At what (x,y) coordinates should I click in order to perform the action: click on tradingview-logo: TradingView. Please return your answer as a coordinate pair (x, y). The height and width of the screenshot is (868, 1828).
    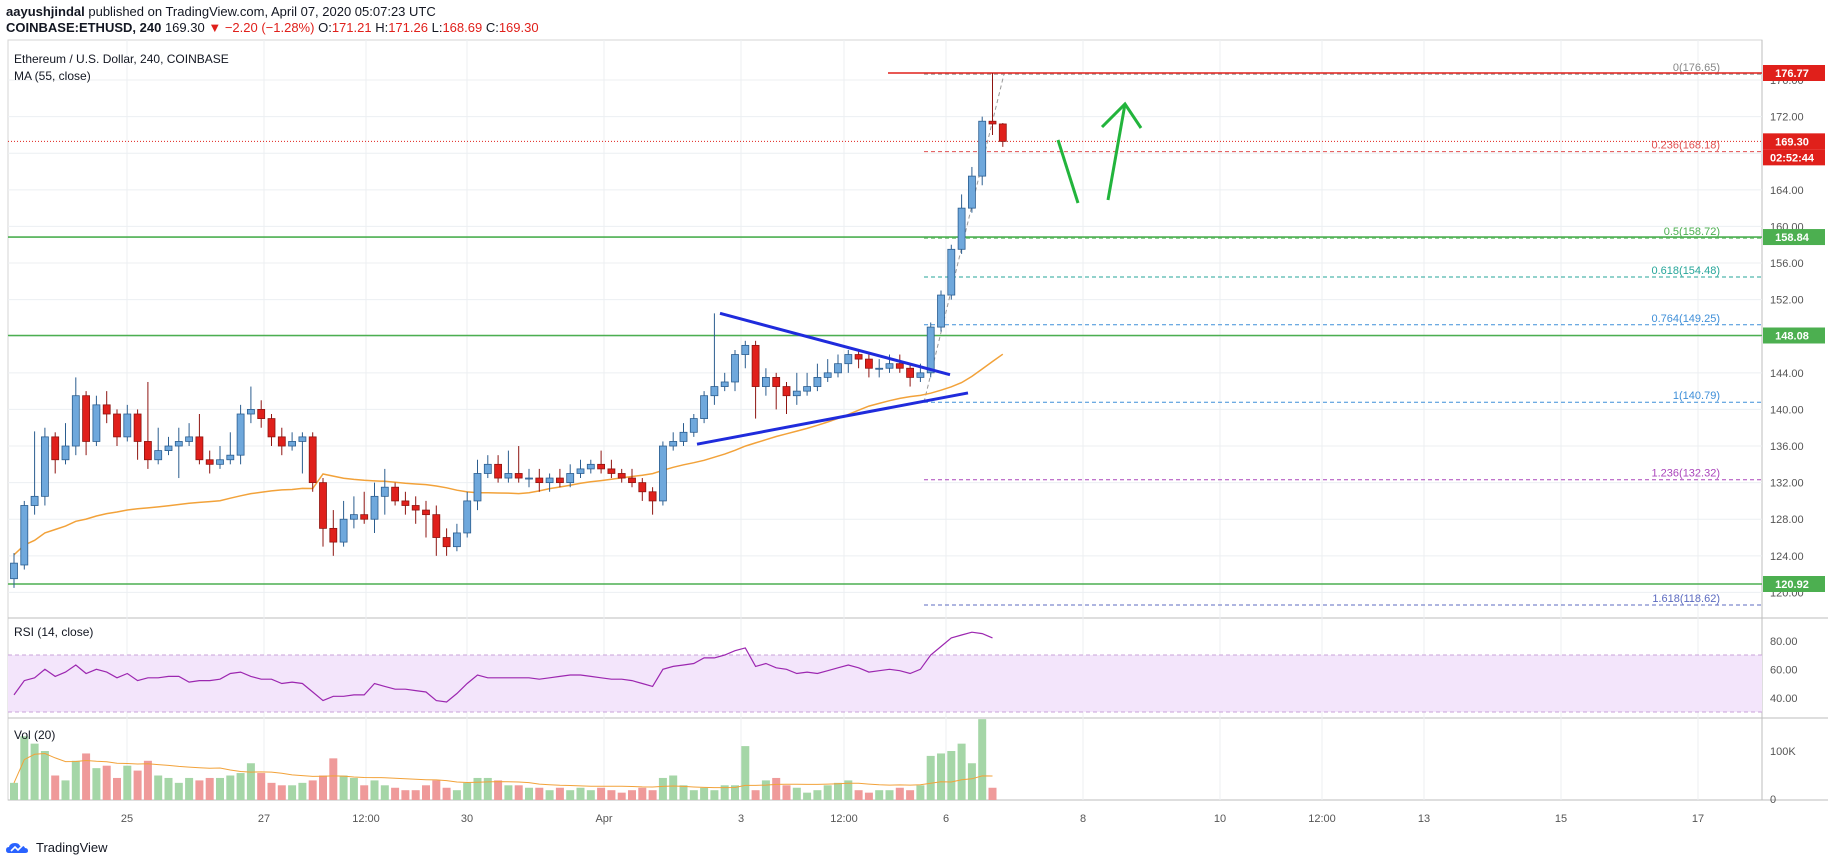
    Looking at the image, I should click on (57, 847).